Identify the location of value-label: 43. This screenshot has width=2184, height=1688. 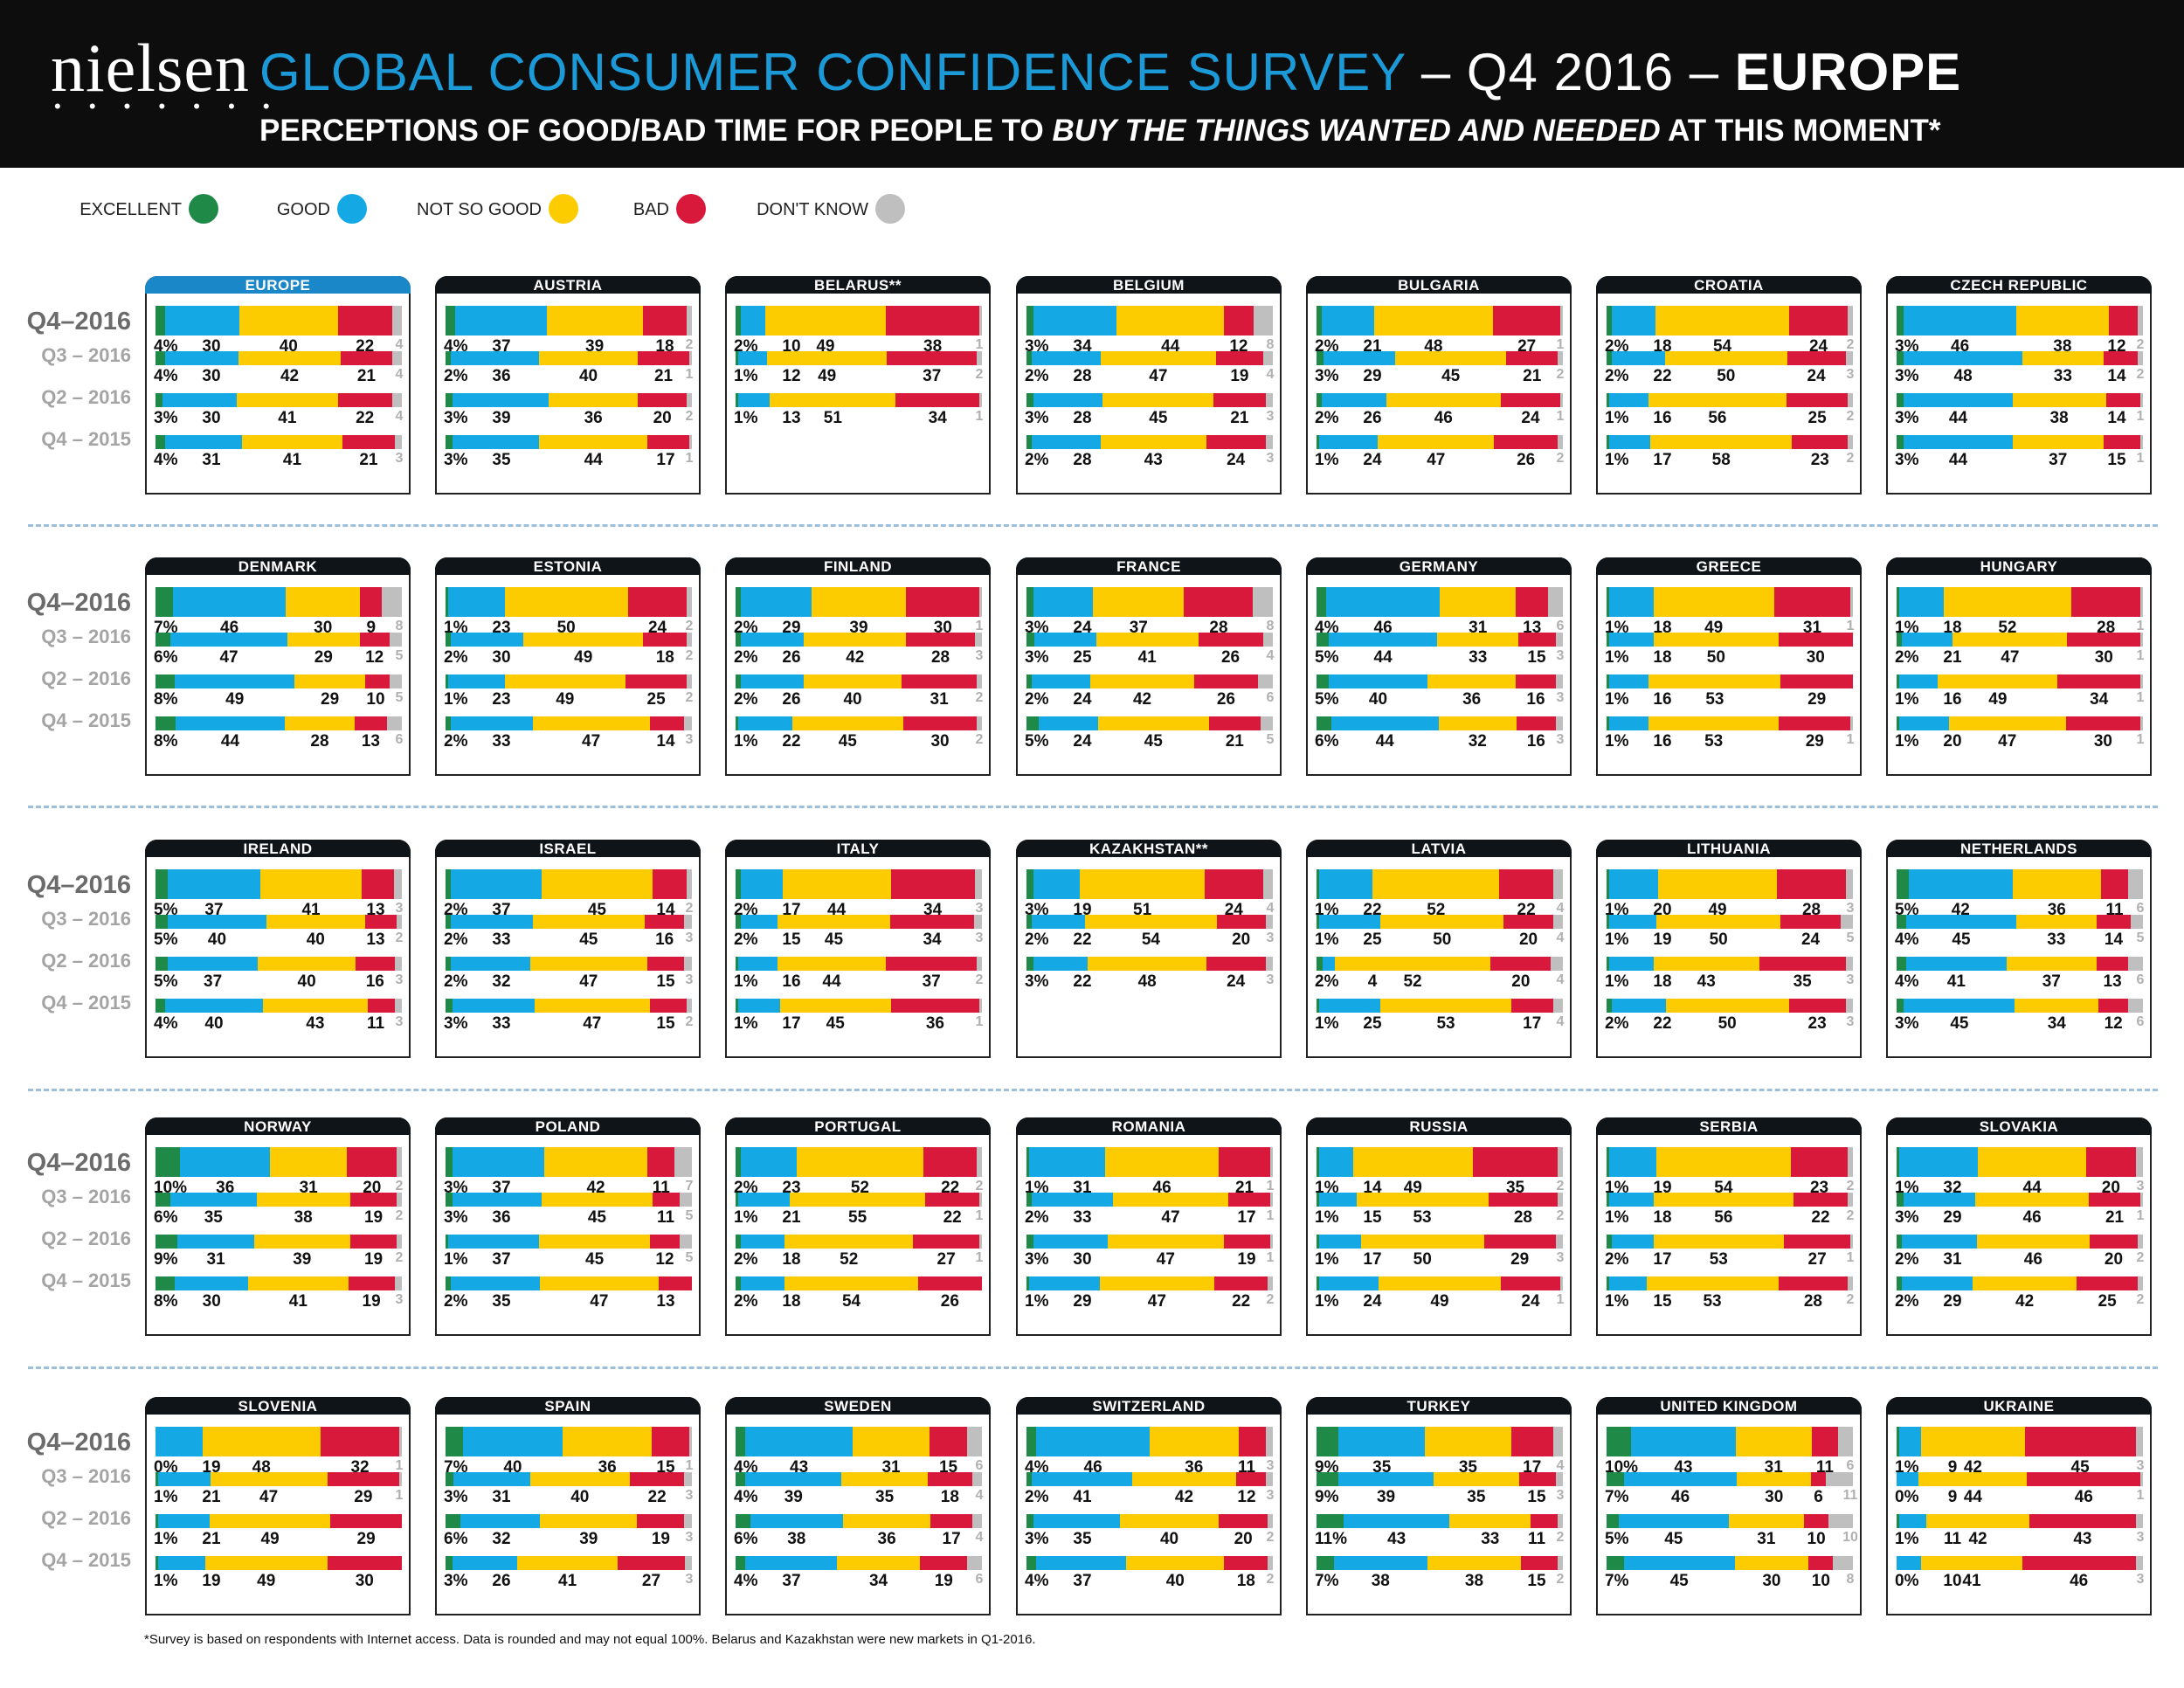
(799, 1467).